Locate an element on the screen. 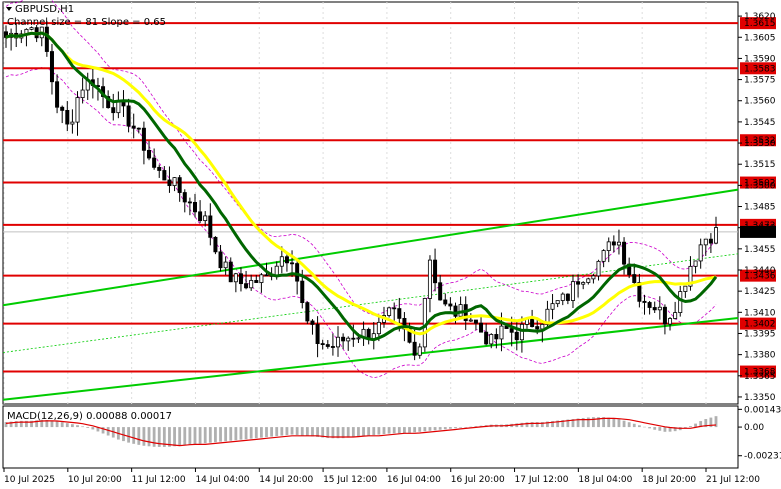 The height and width of the screenshot is (489, 781). y-tick-label: 1.3560 is located at coordinates (760, 102).